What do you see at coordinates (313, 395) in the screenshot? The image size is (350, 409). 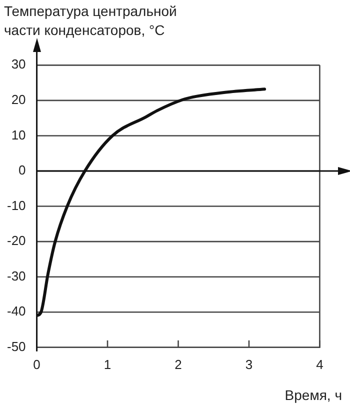 I see `x-axis-title: Время, ч` at bounding box center [313, 395].